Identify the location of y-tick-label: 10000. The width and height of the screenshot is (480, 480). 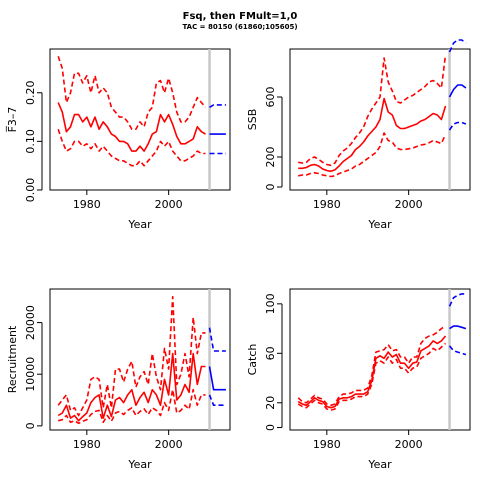
(30, 374).